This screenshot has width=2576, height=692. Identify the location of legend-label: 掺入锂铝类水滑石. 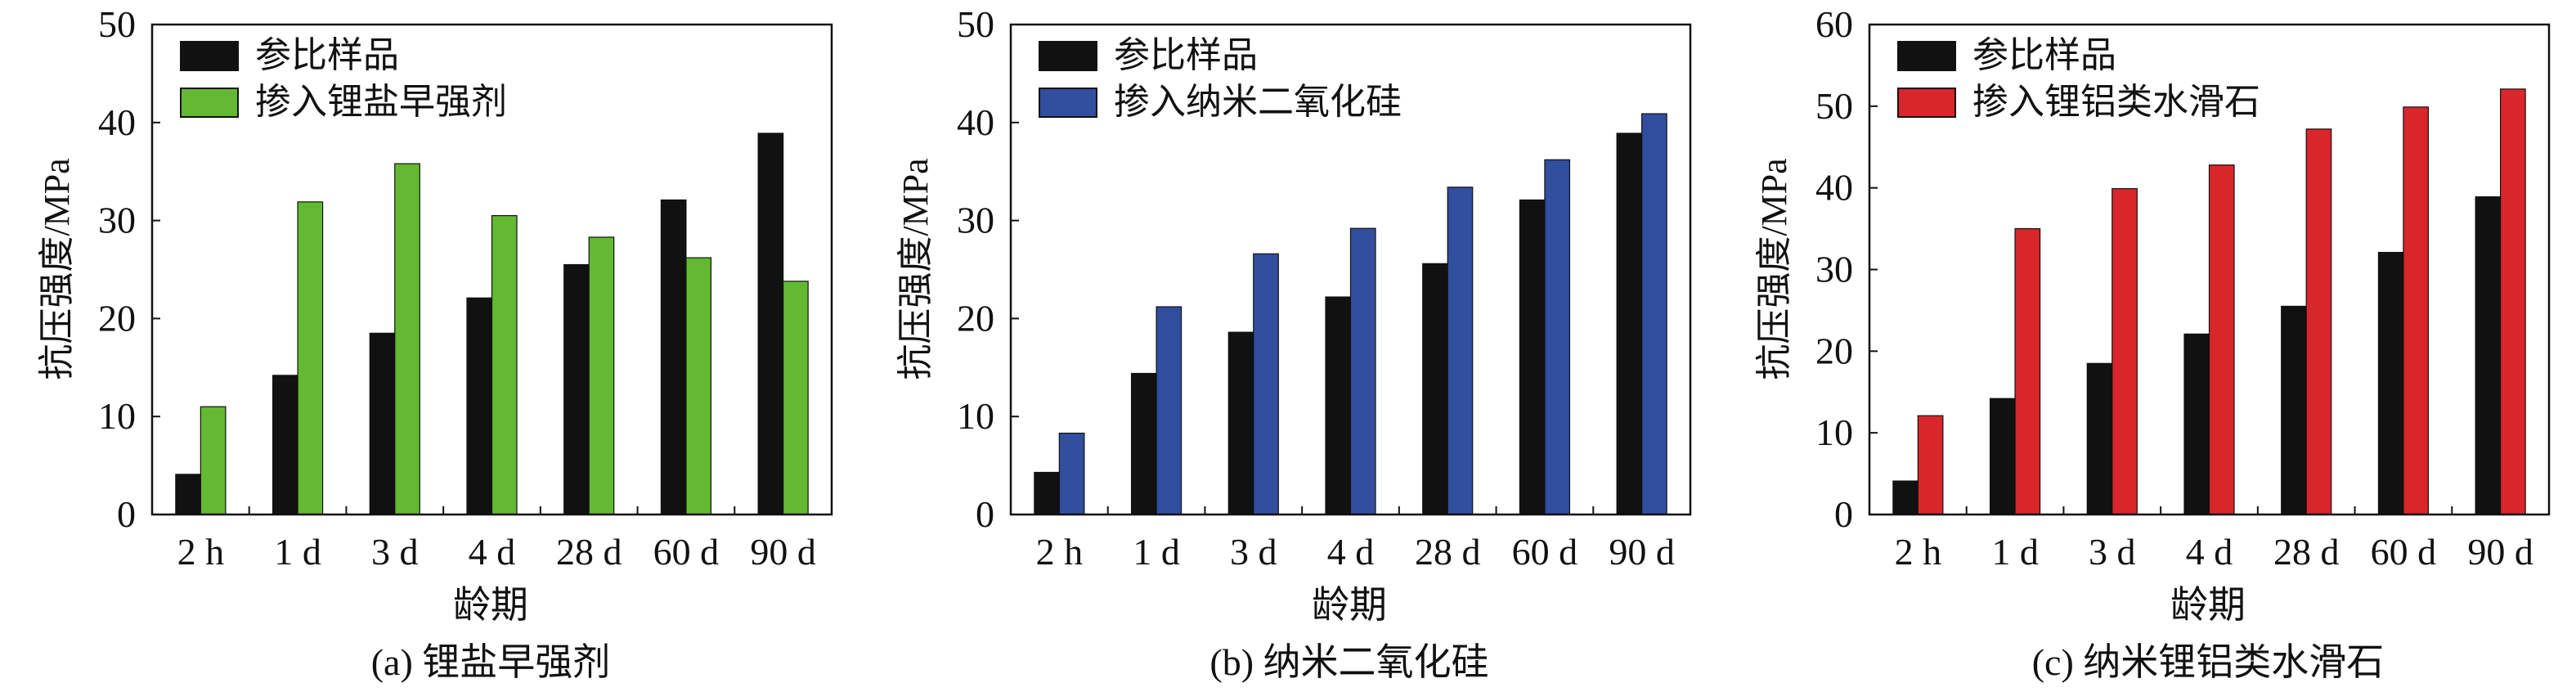
(2116, 102).